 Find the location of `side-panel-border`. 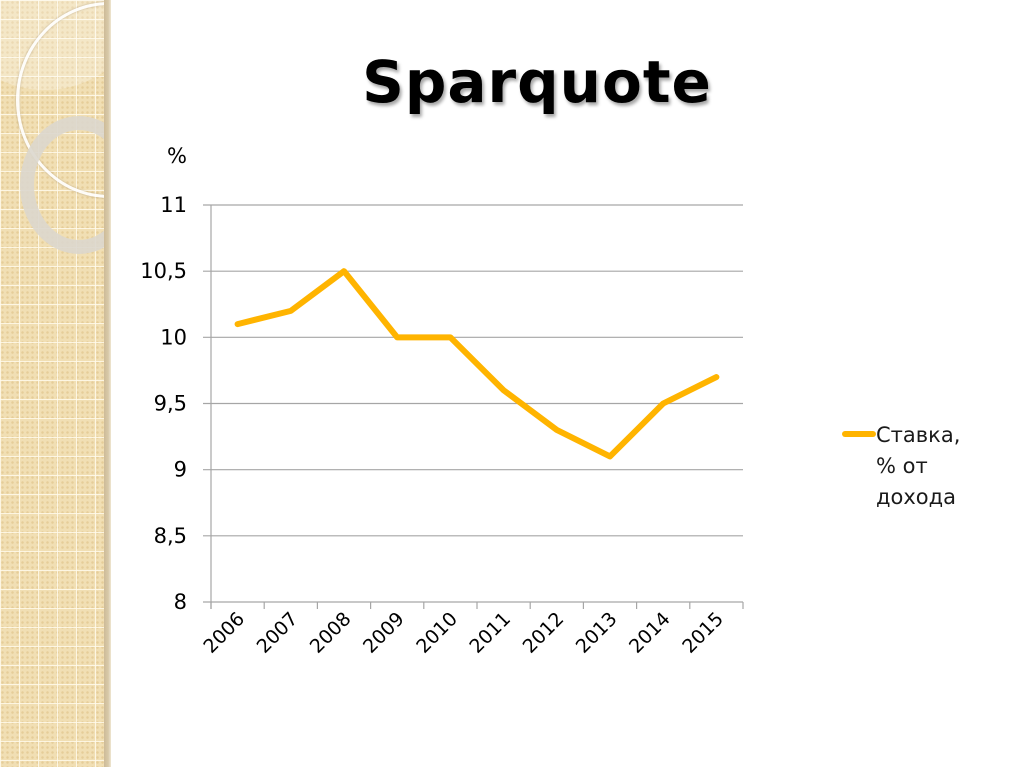

side-panel-border is located at coordinates (107, 383).